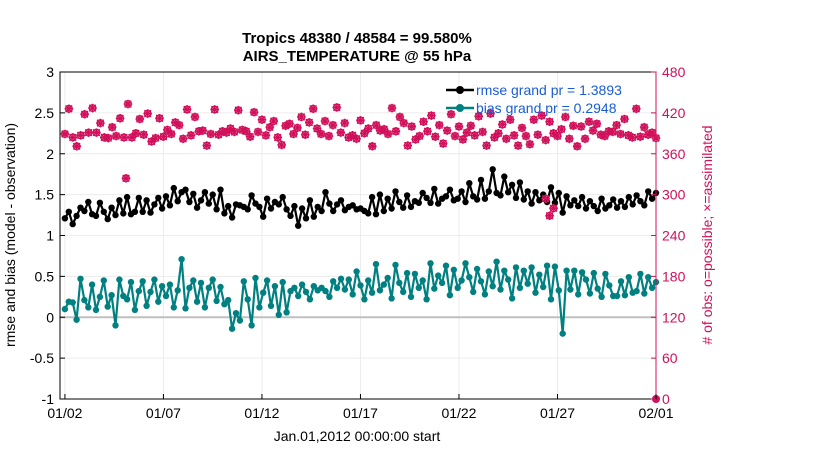 Image resolution: width=830 pixels, height=470 pixels. Describe the element at coordinates (360, 413) in the screenshot. I see `x-tick-label: 01/17` at that location.